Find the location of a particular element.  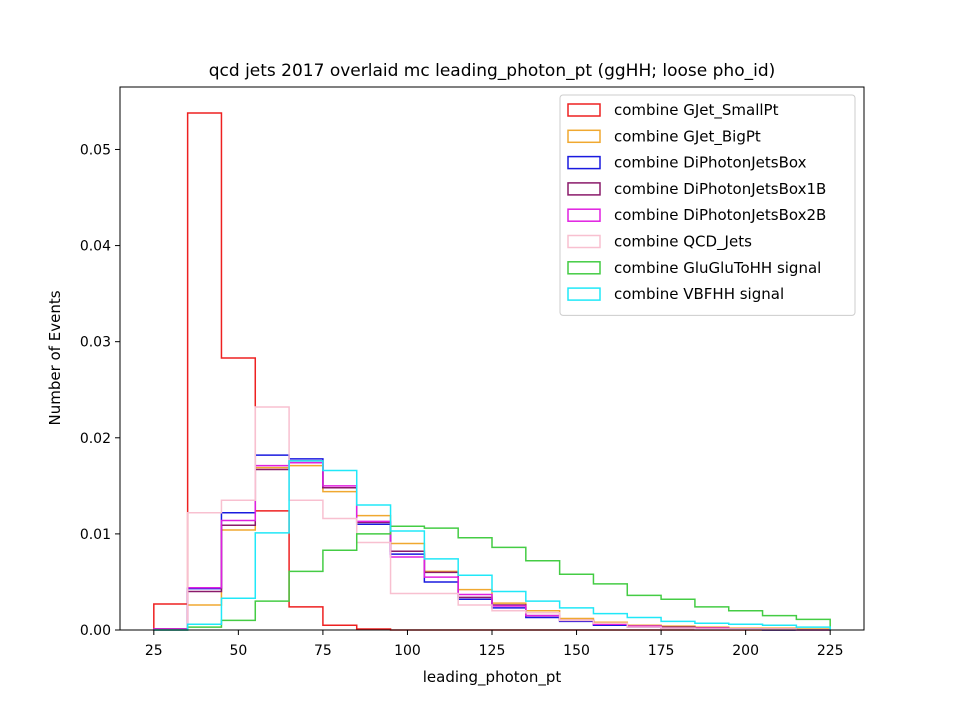

legend-label-0: combine GJet_SmallPt is located at coordinates (696, 110).